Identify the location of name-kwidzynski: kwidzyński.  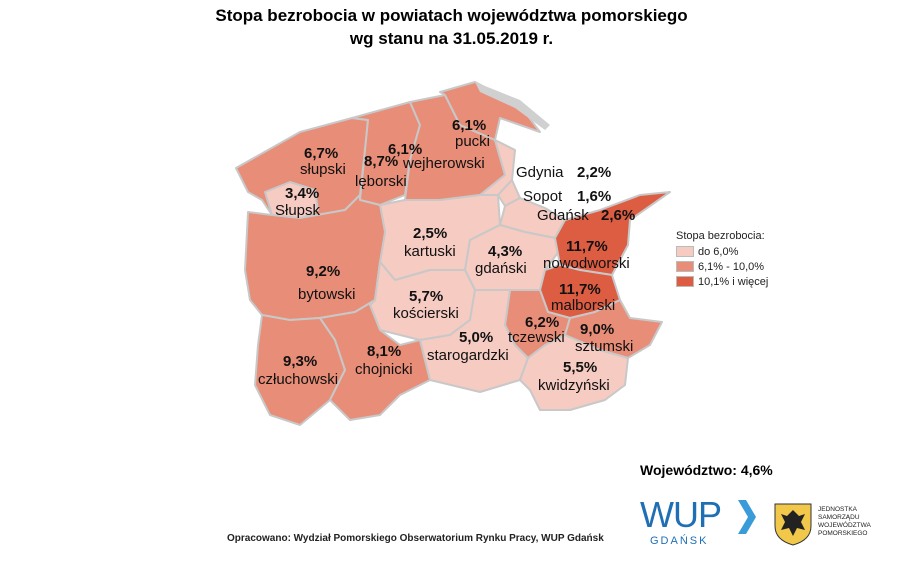
(574, 385).